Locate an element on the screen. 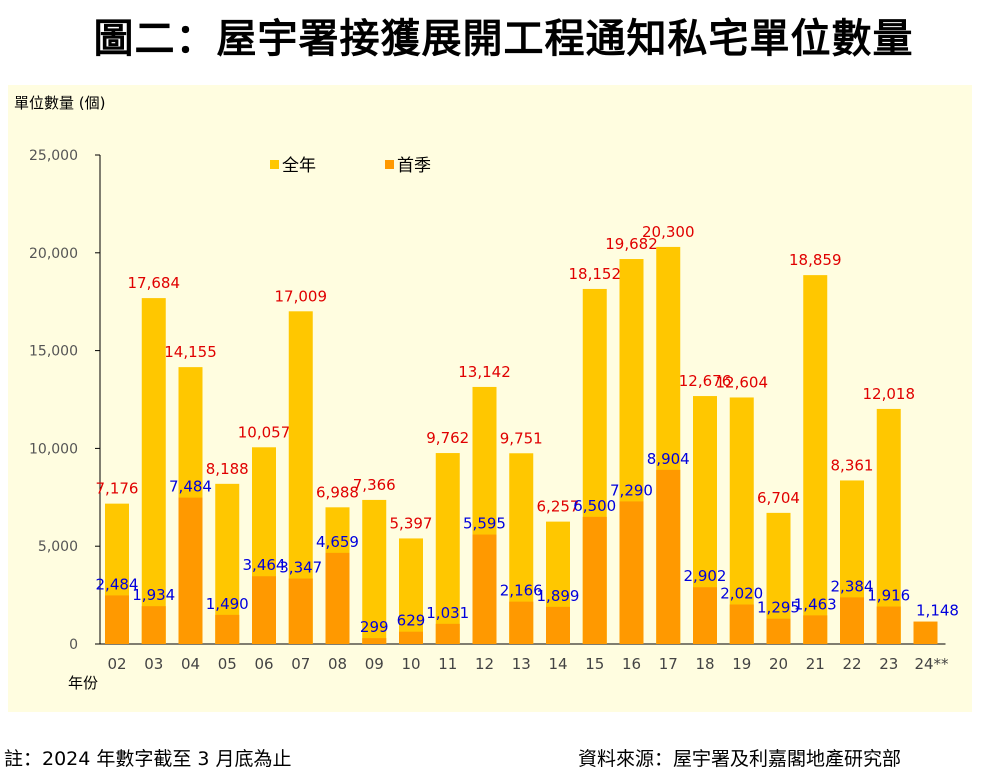  data-label-q1: 8,904 is located at coordinates (668, 459).